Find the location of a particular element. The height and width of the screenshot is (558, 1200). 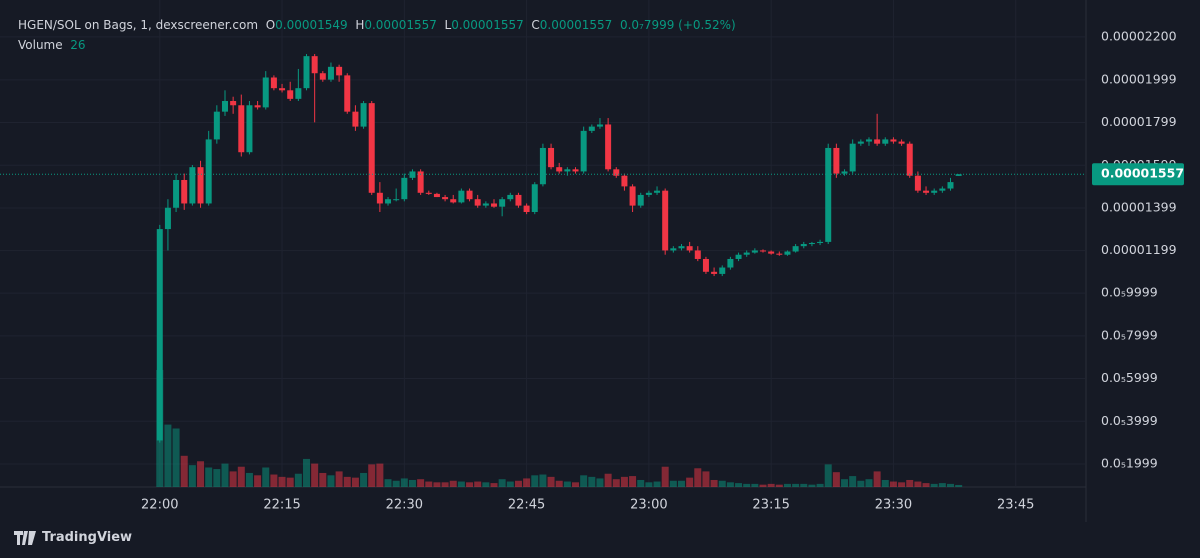

x-tick-label: 22:30 is located at coordinates (404, 505).